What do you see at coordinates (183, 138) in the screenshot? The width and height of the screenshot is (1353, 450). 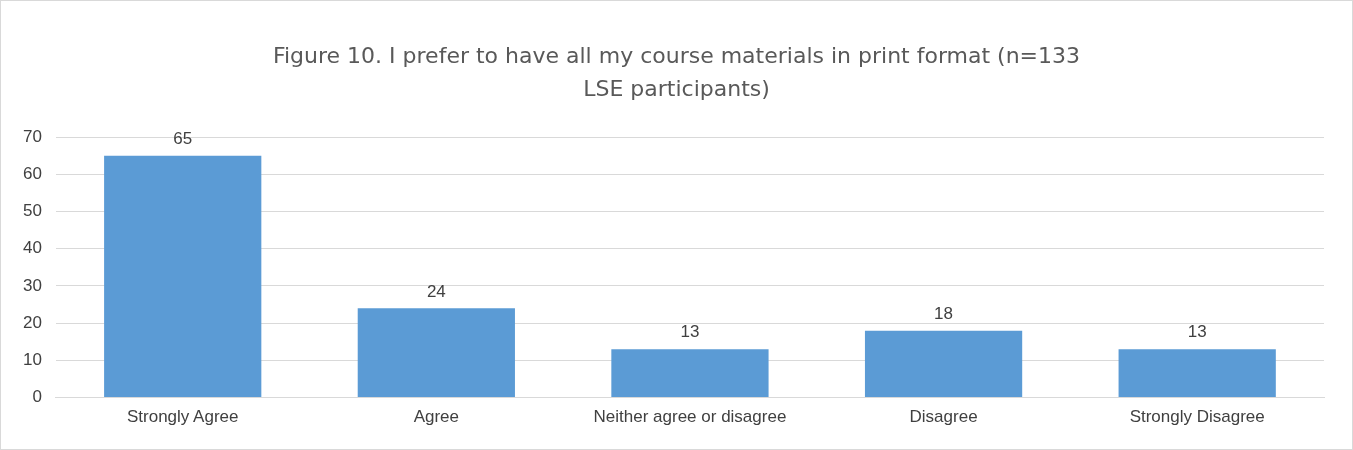 I see `data-label: 65` at bounding box center [183, 138].